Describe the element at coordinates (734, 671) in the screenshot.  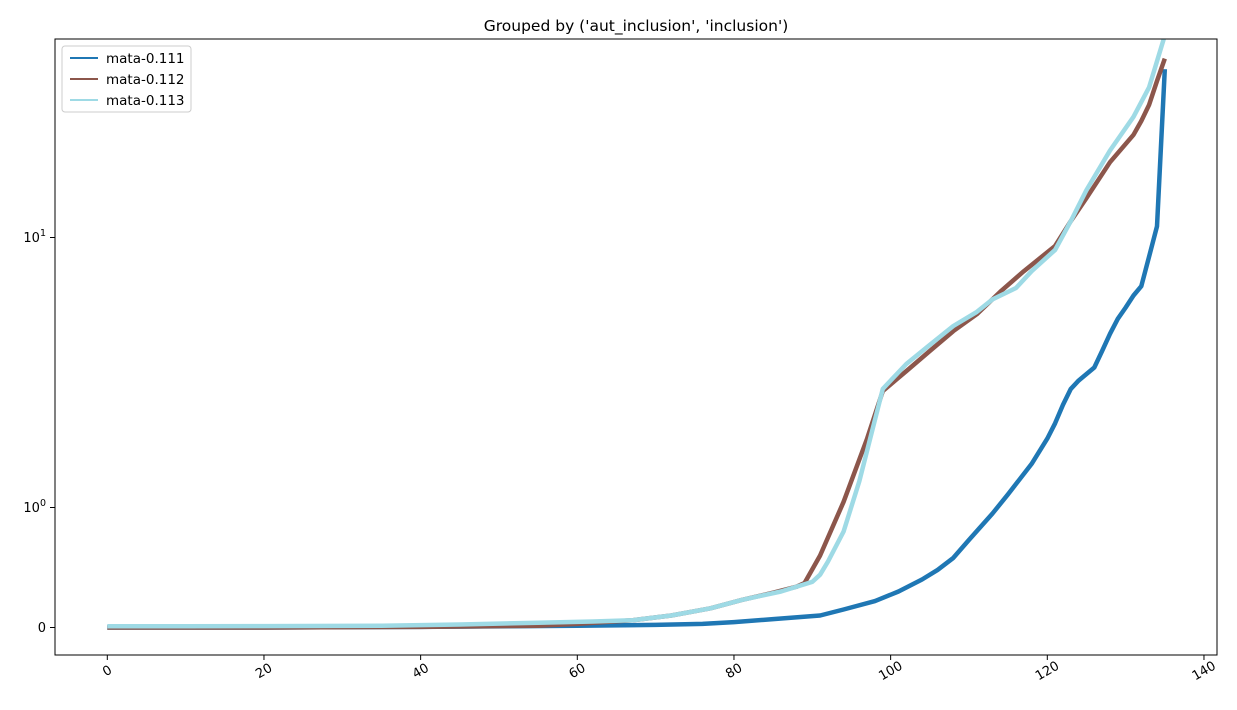
I see `x-tick-label: 80` at that location.